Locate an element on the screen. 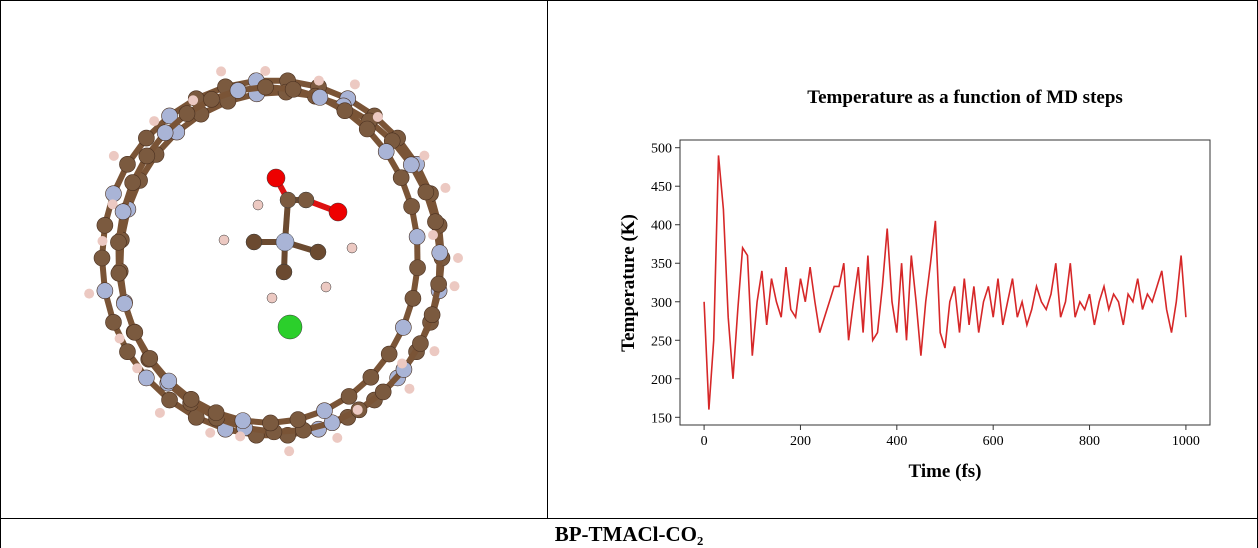 The width and height of the screenshot is (1258, 548). chart-title: Temperature as a function of MD steps is located at coordinates (965, 97).